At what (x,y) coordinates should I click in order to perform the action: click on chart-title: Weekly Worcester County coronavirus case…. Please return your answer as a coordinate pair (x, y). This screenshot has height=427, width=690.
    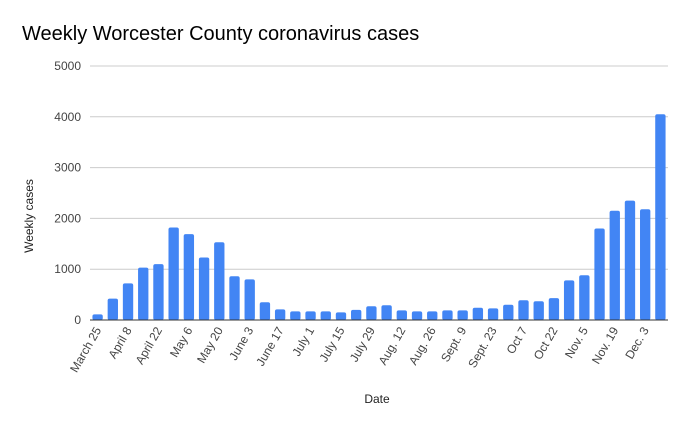
    Looking at the image, I should click on (220, 34).